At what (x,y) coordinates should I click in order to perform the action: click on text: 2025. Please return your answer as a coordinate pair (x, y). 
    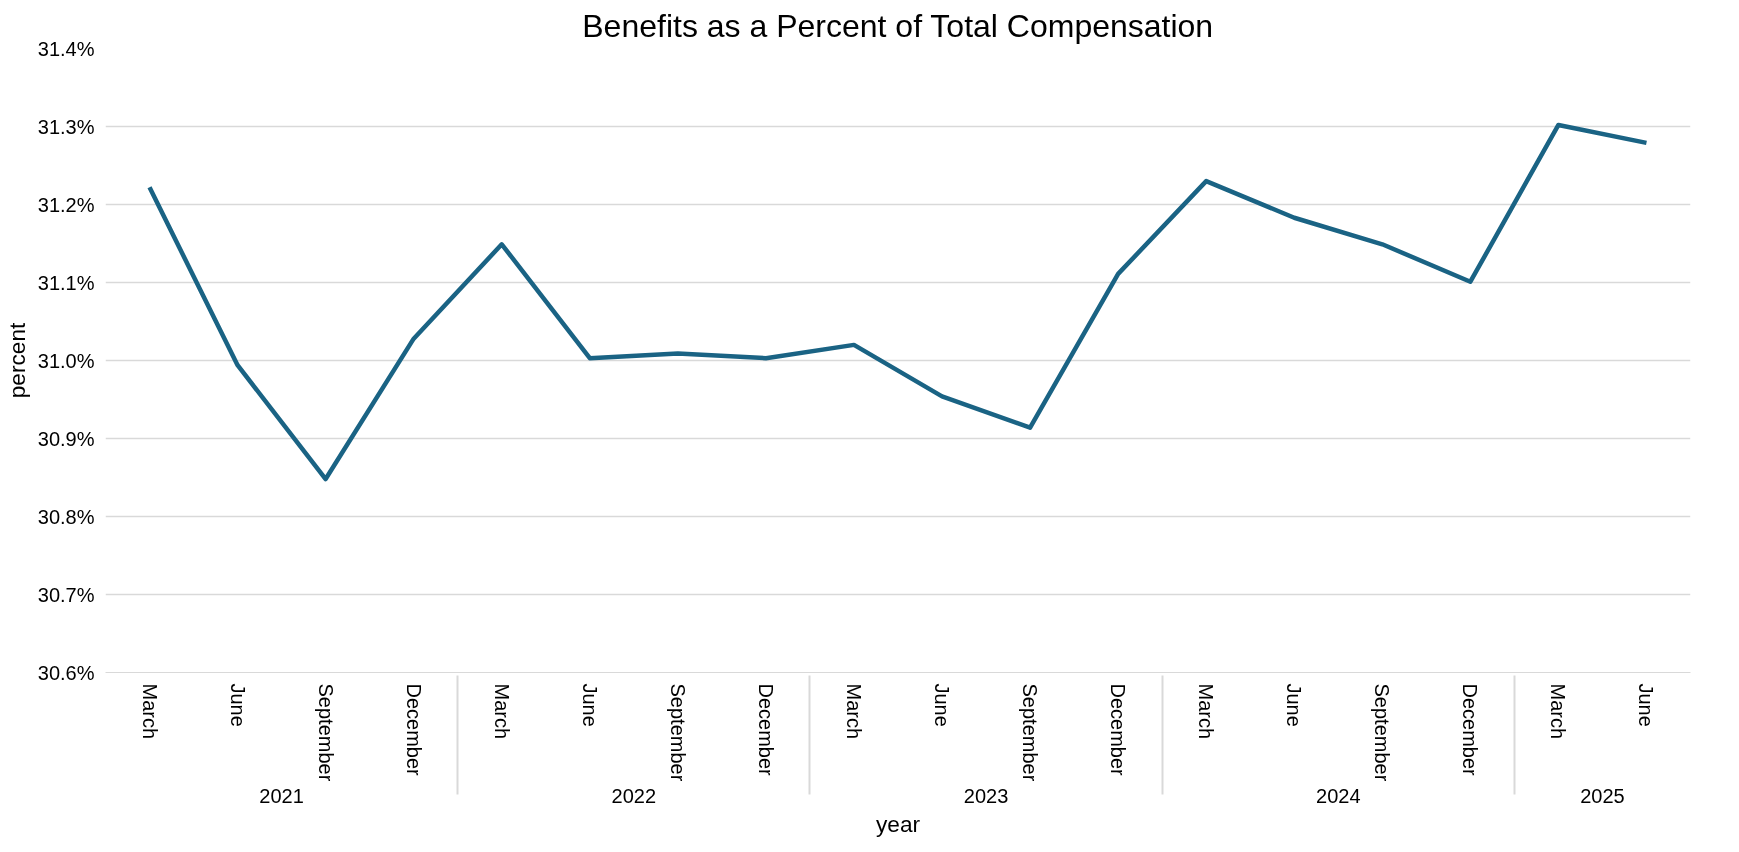
    Looking at the image, I should click on (1602, 796).